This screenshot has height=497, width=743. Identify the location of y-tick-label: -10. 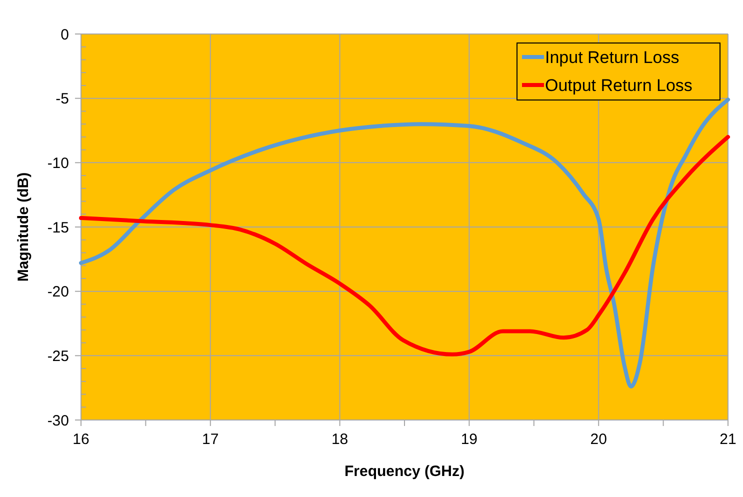
(58, 163).